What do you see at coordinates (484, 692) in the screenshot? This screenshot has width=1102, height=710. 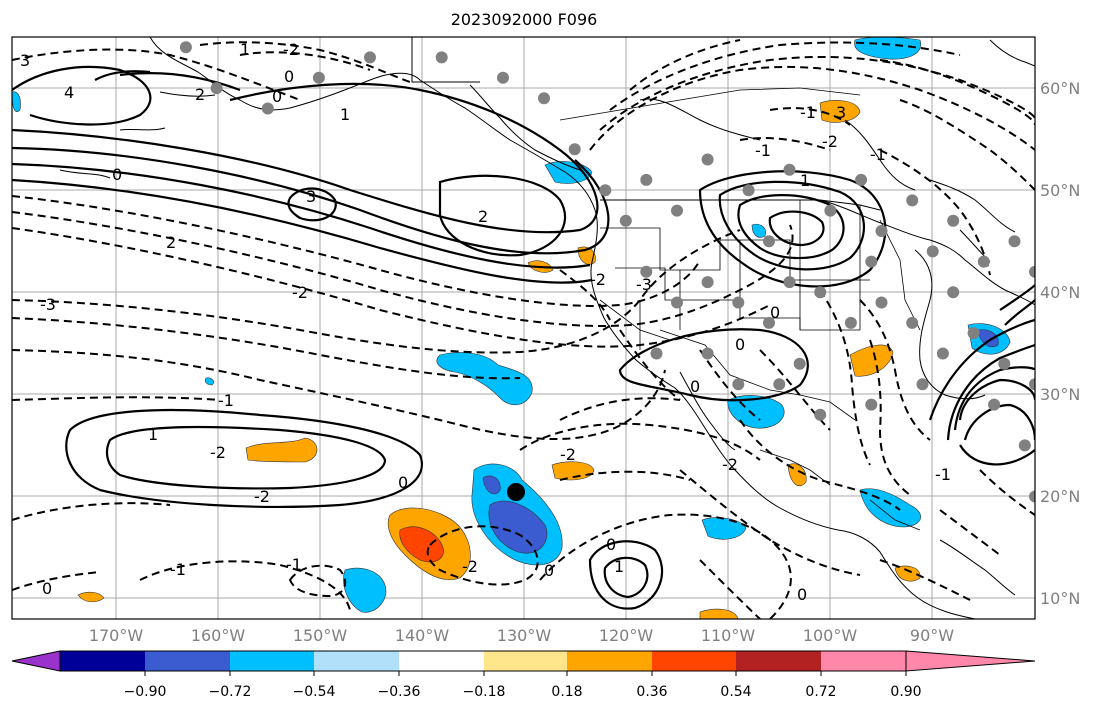 I see `colorbar-tick-label: −0.18` at bounding box center [484, 692].